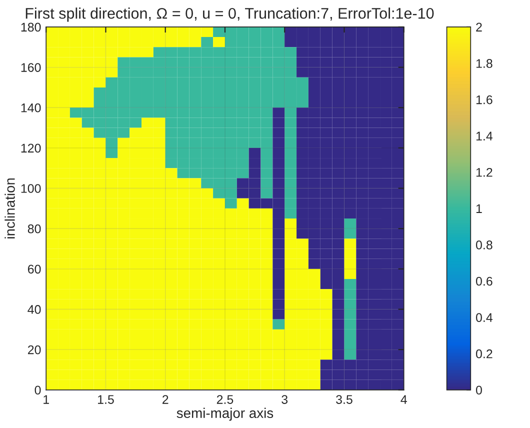  What do you see at coordinates (165, 399) in the screenshot?
I see `x-tick-label: 2` at bounding box center [165, 399].